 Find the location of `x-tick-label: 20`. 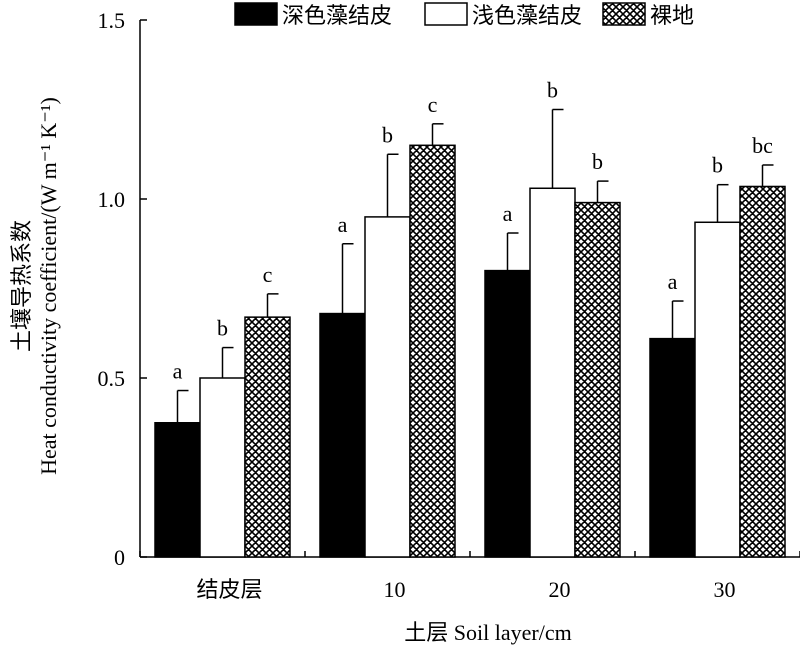

x-tick-label: 20 is located at coordinates (560, 589).